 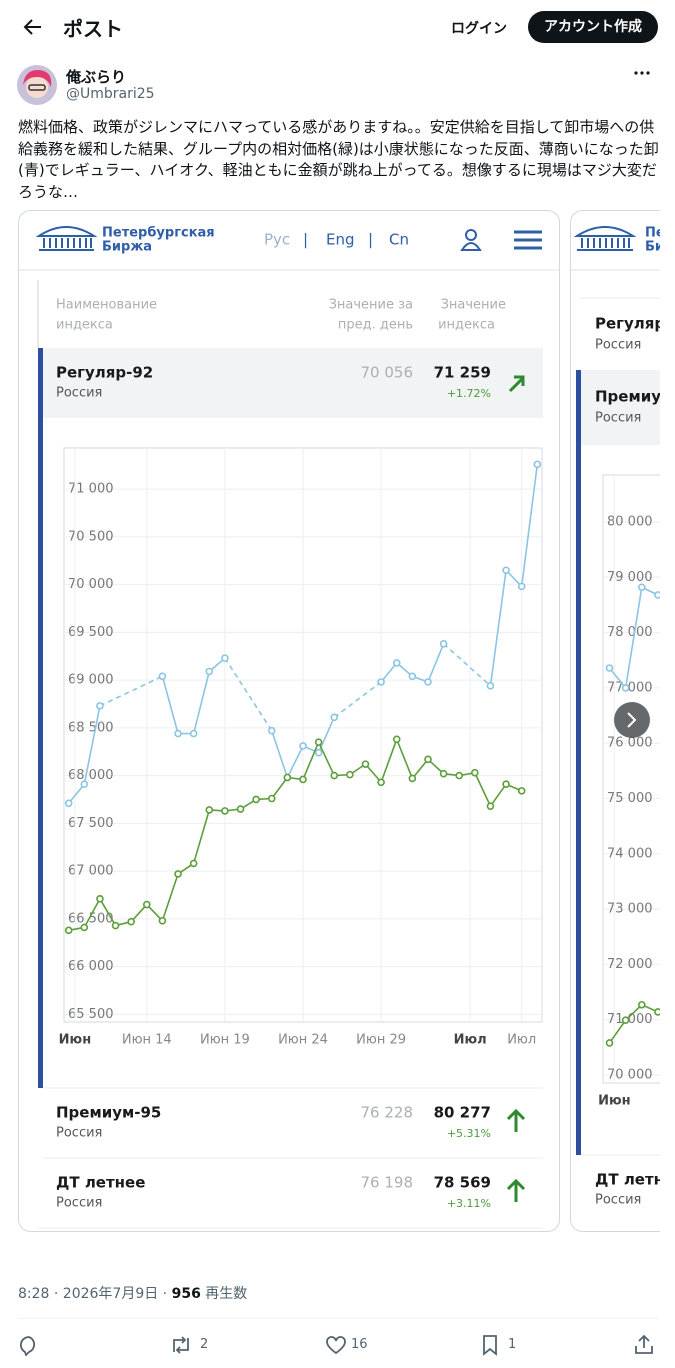 I want to click on language-link: Рус, so click(x=277, y=240).